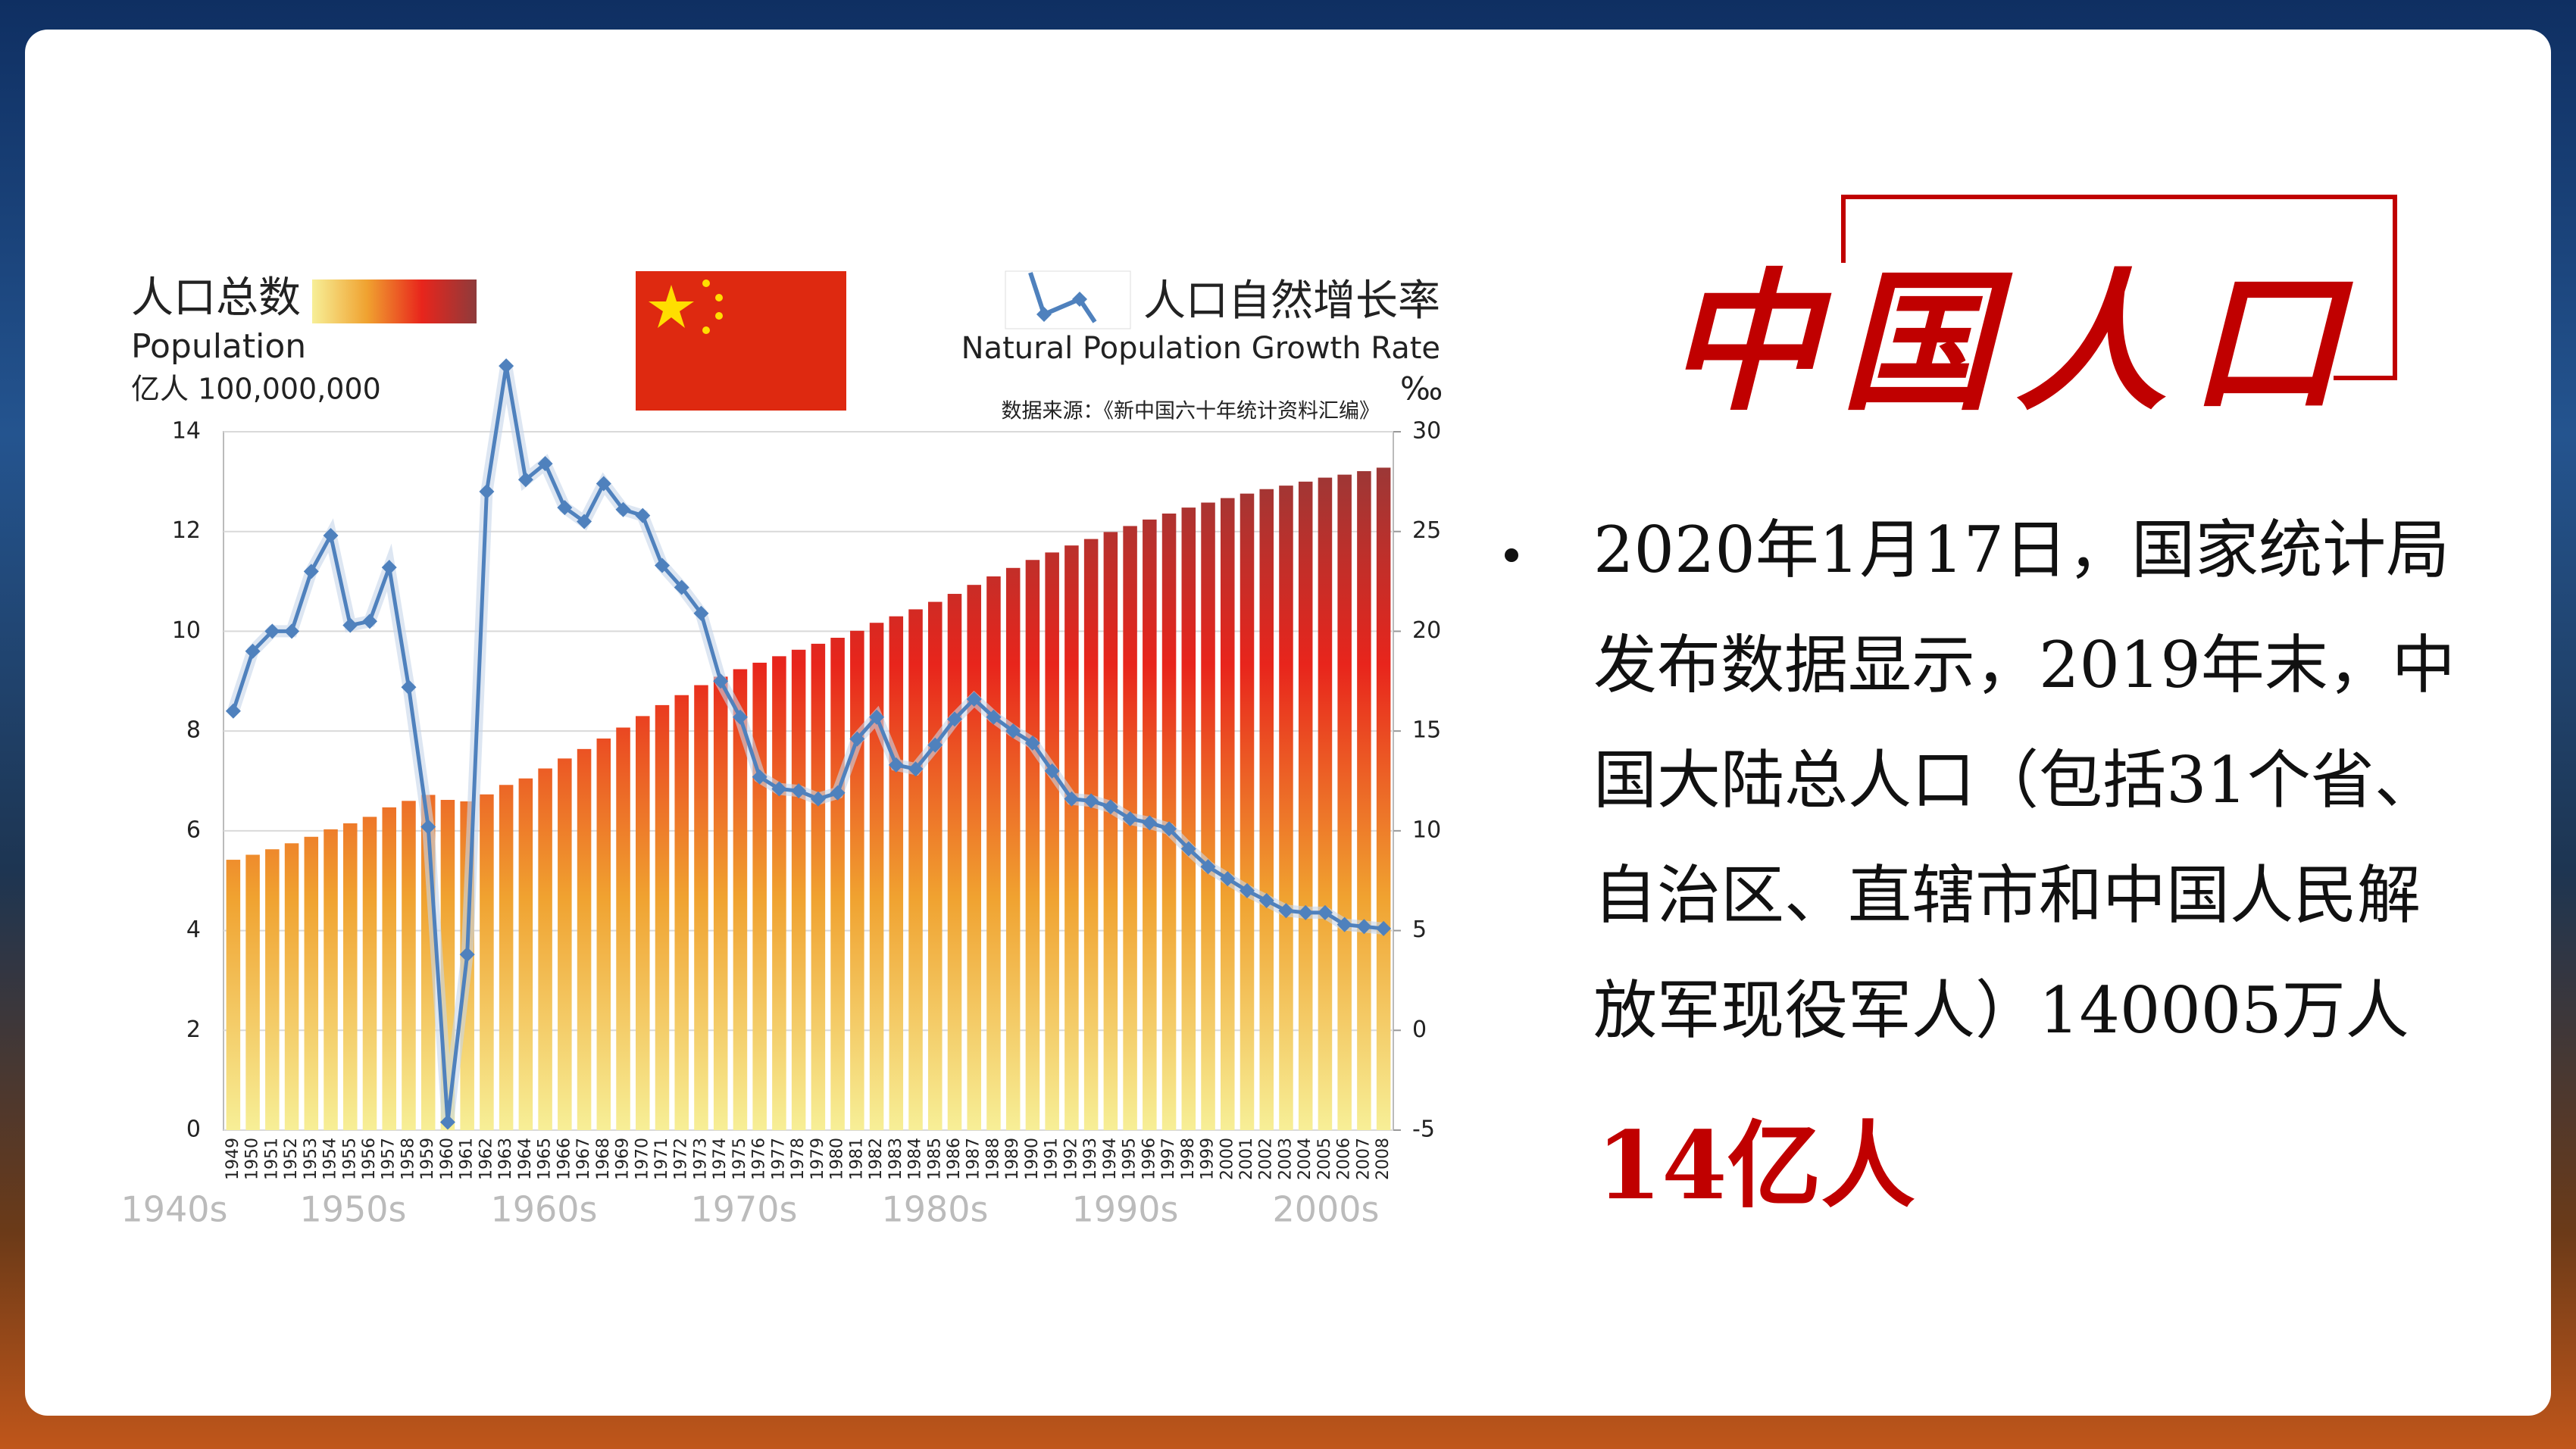  Describe the element at coordinates (896, 1159) in the screenshot. I see `x-tick-label: 1983` at that location.